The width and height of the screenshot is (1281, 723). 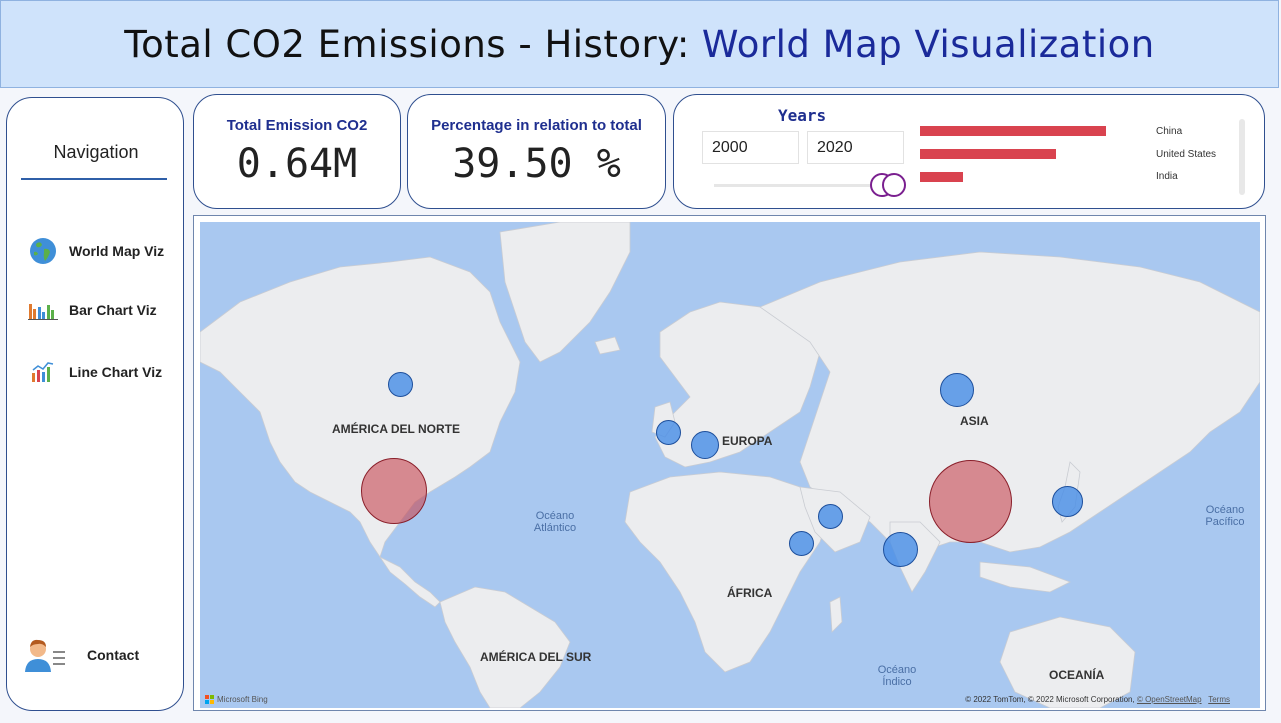 What do you see at coordinates (900, 549) in the screenshot?
I see `emission-bubble-india` at bounding box center [900, 549].